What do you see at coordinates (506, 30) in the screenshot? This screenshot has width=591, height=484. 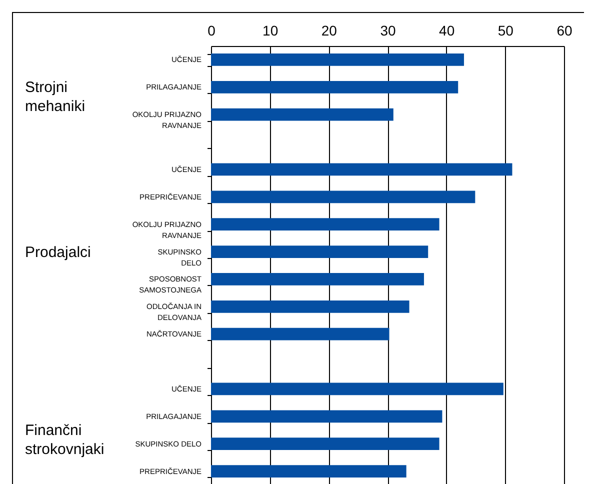 I see `x-tick-label: 50` at bounding box center [506, 30].